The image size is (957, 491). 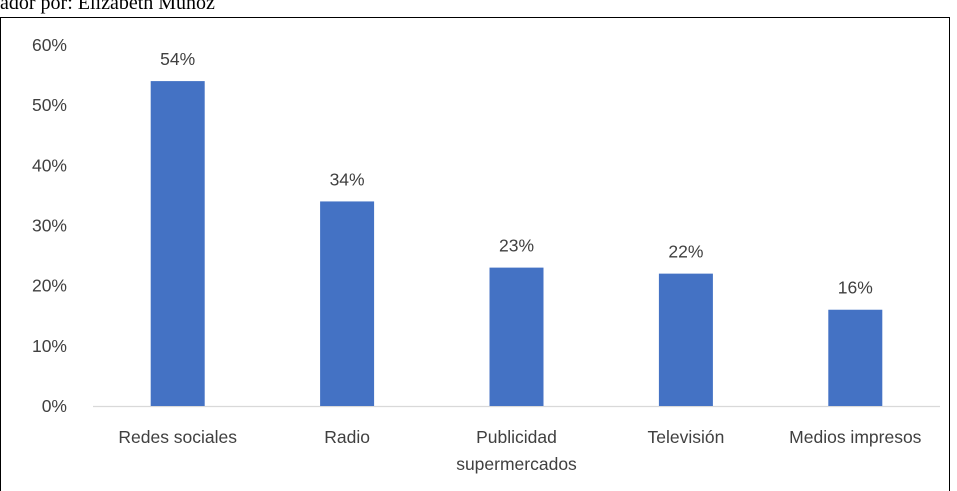 I want to click on x-category-label: Redes sociales, so click(x=177, y=437).